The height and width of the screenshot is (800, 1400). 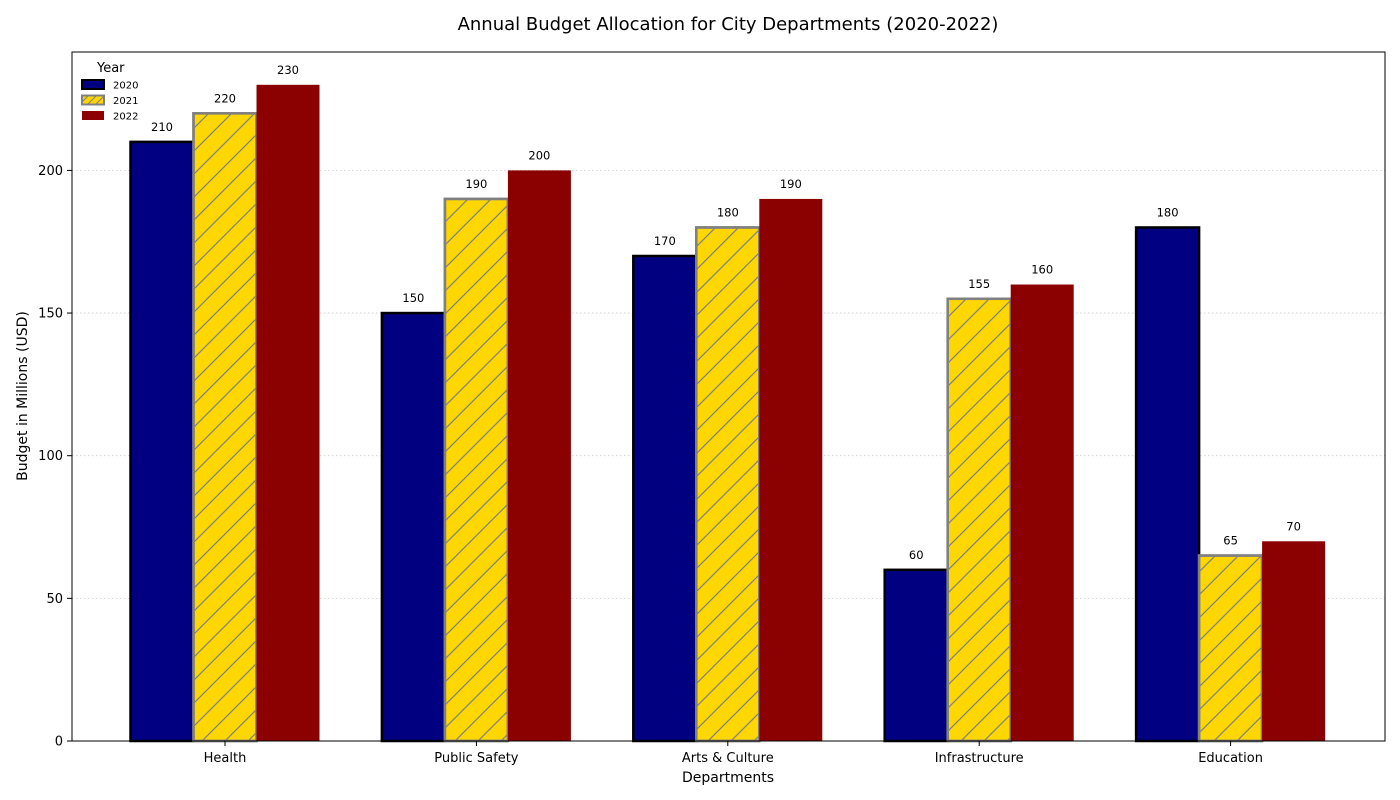 I want to click on legend-swatch-hatch, so click(x=93, y=100).